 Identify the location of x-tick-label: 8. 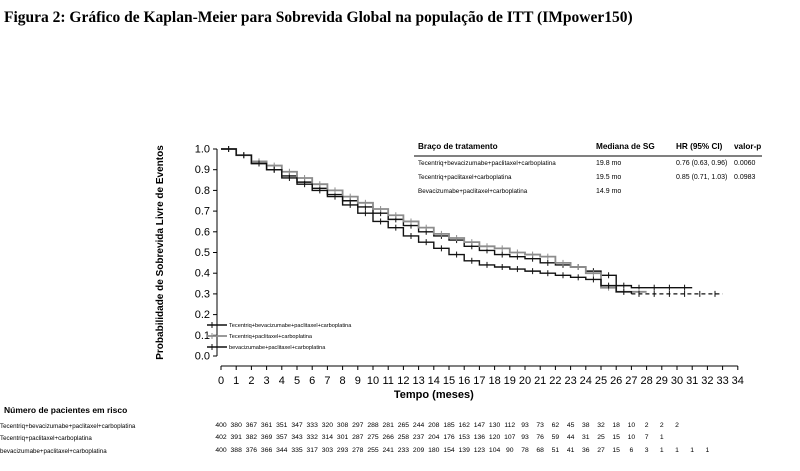
(343, 381).